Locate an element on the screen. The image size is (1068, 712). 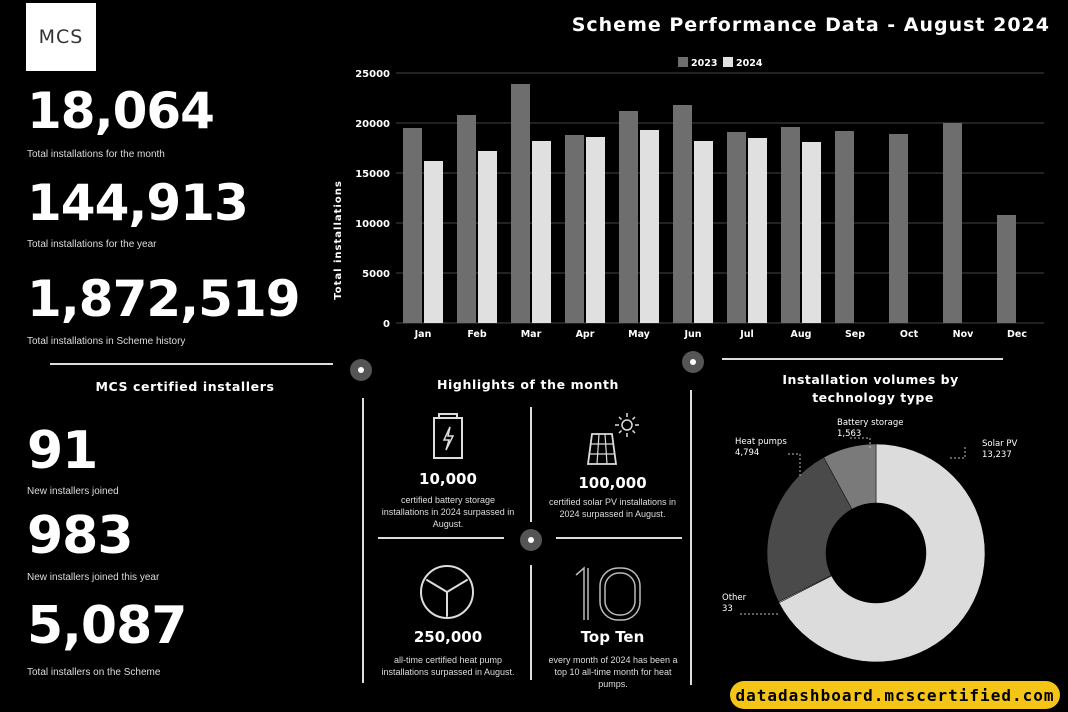
bar-2024-apr is located at coordinates (595, 230).